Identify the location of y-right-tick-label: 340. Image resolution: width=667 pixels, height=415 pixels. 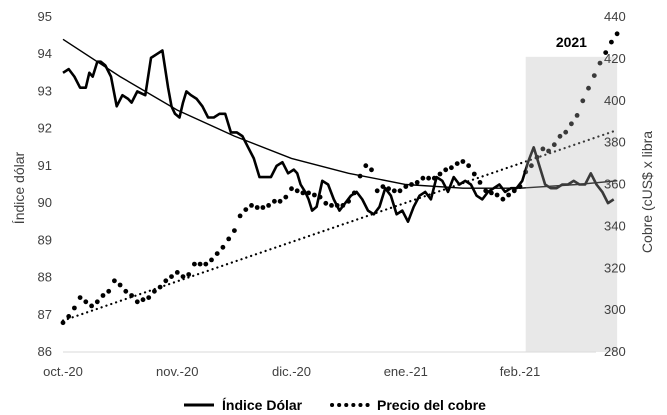
(615, 225).